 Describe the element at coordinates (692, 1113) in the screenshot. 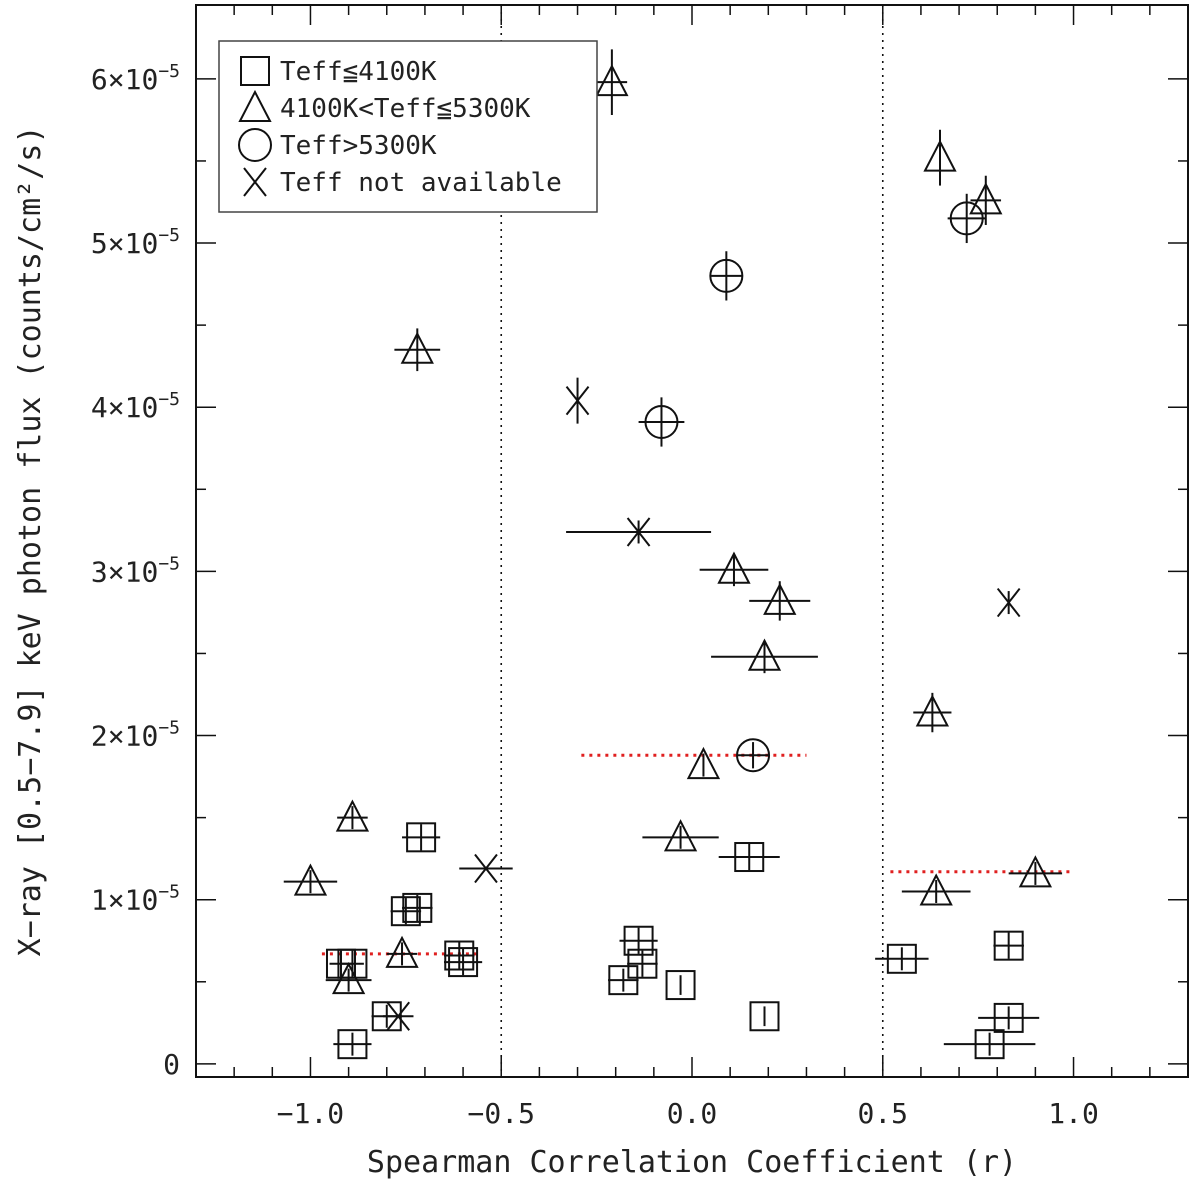

I see `x-tick-label: 0.0` at that location.